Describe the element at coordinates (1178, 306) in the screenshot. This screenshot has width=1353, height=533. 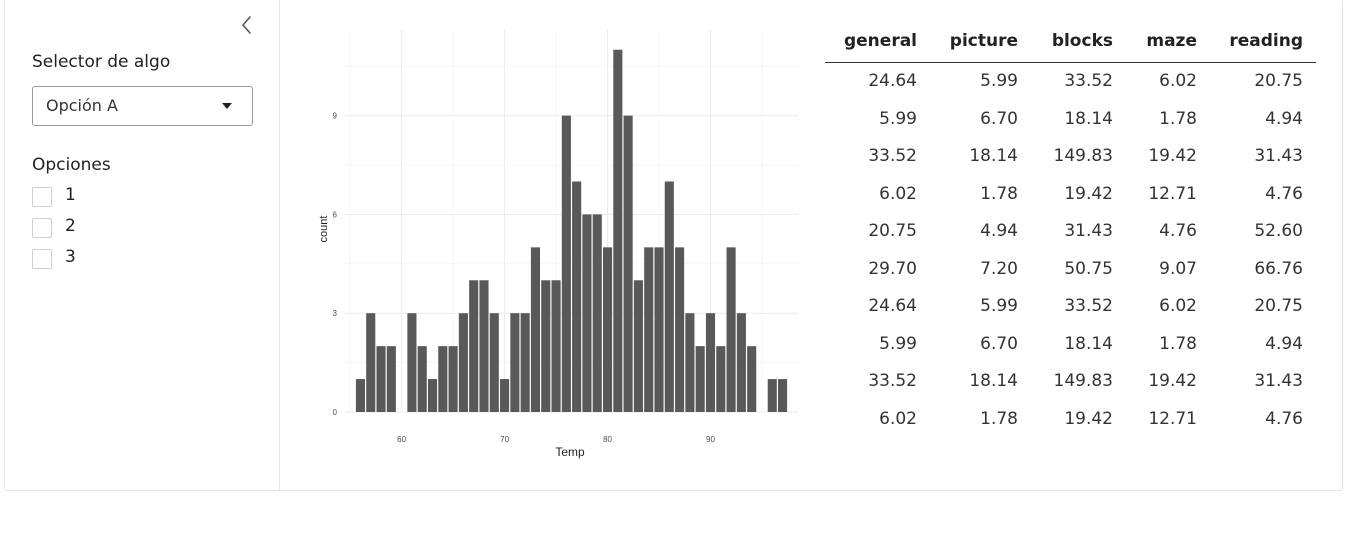
I see `table-cell-maze: 6.02` at that location.